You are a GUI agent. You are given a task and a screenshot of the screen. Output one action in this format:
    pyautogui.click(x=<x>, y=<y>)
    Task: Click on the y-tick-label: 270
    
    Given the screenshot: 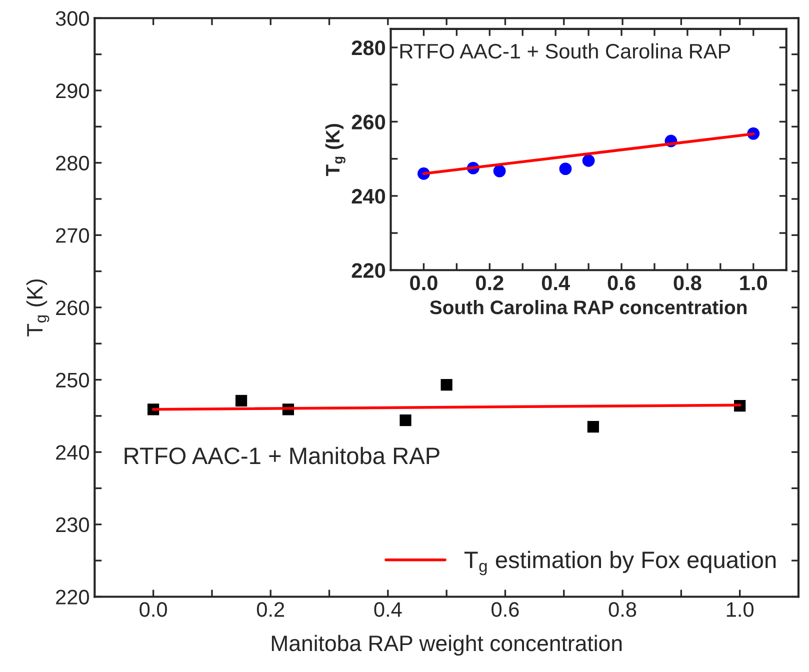 What is the action you would take?
    pyautogui.click(x=72, y=235)
    